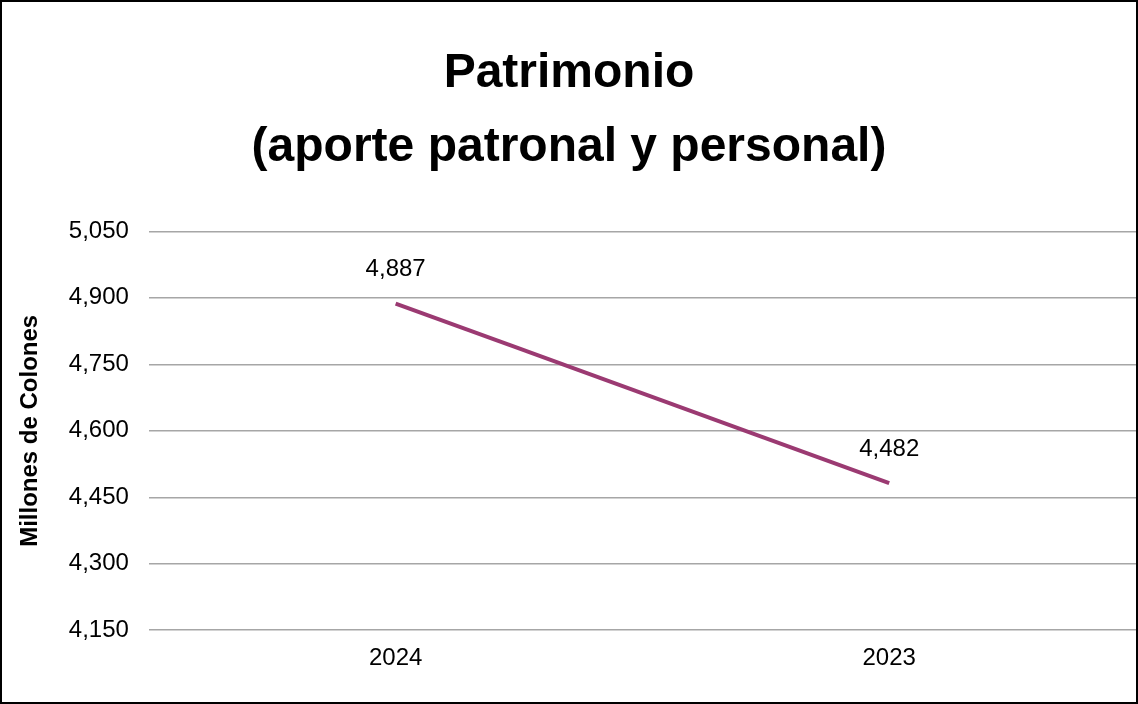 This screenshot has width=1138, height=704. What do you see at coordinates (395, 268) in the screenshot?
I see `data-label: 4,887` at bounding box center [395, 268].